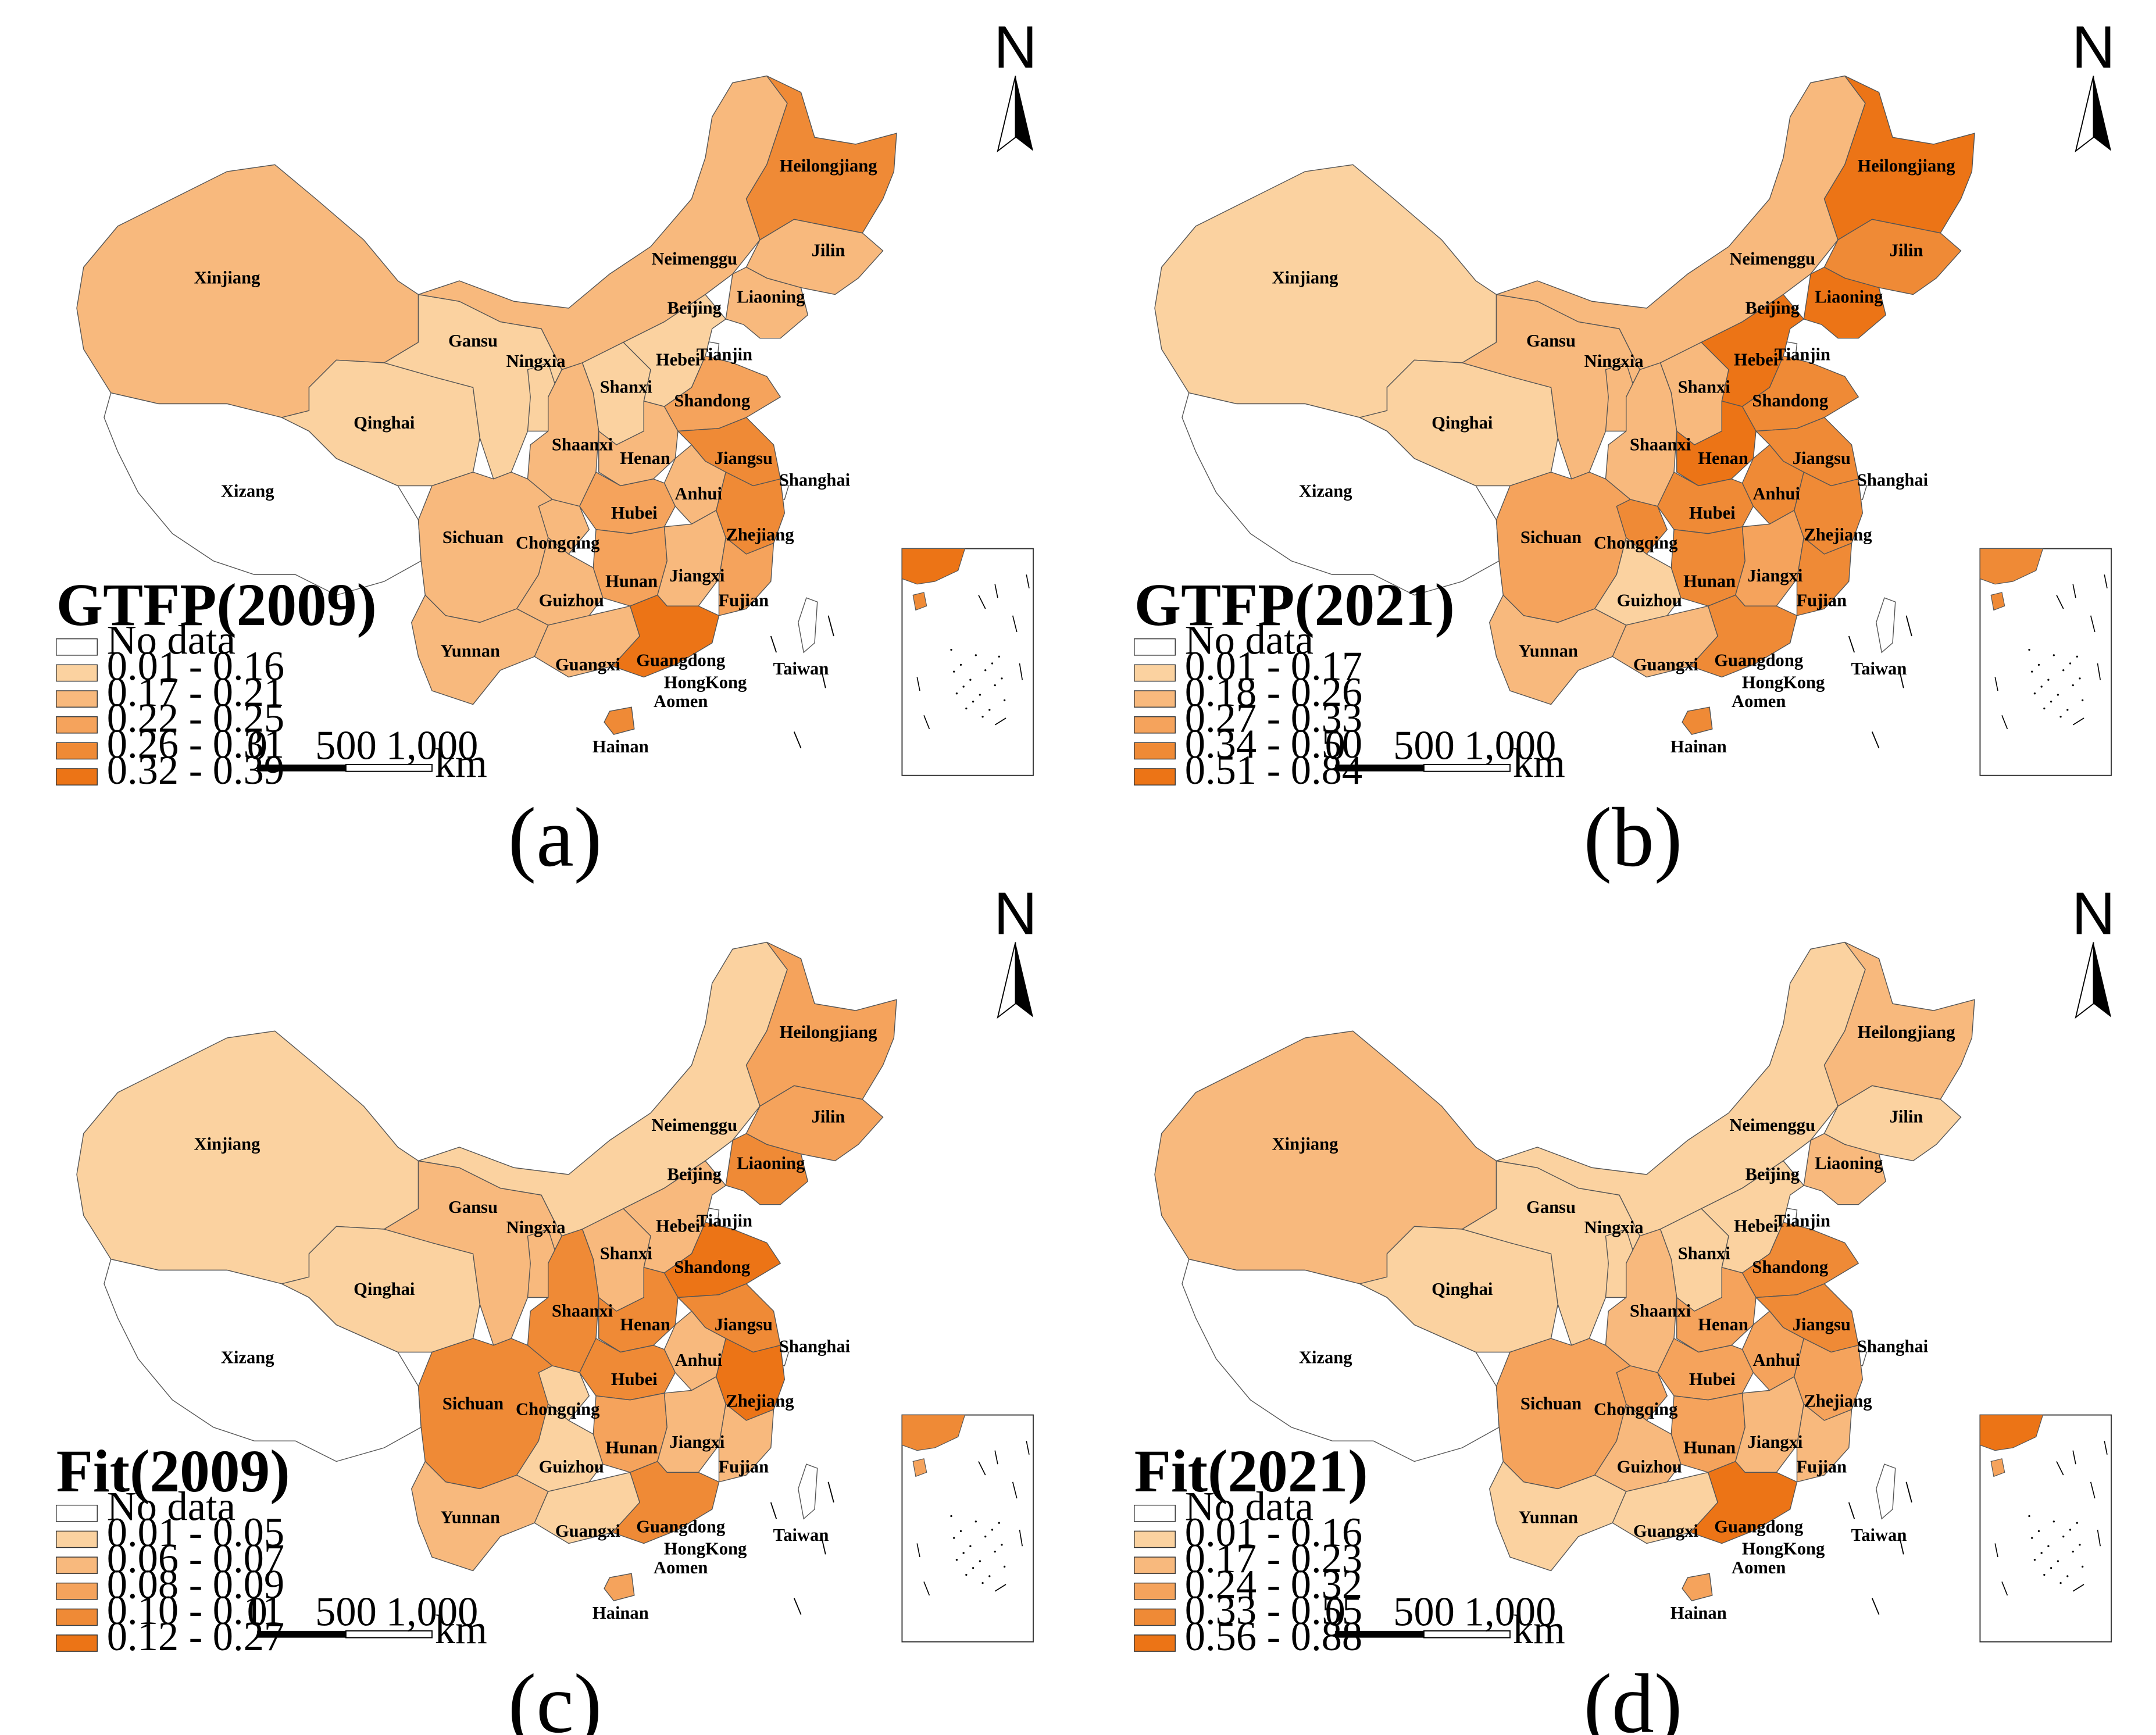 This screenshot has height=1735, width=2156. Describe the element at coordinates (195, 744) in the screenshot. I see `legend-label: 0.26 - 0.31` at that location.